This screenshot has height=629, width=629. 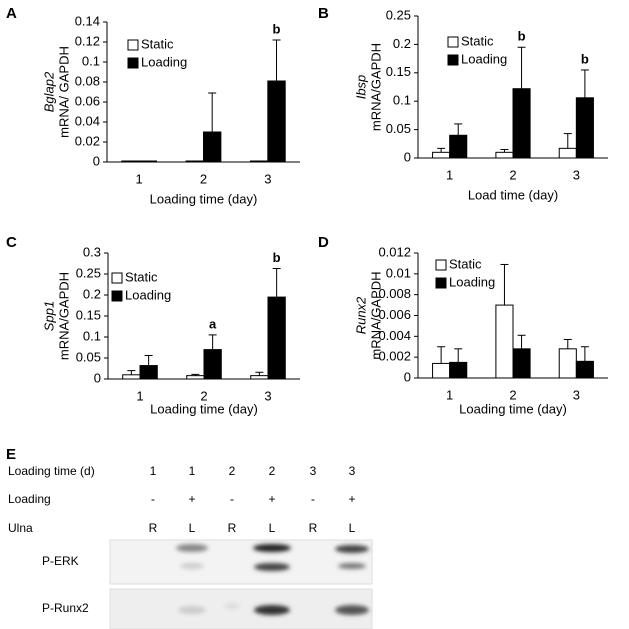 What do you see at coordinates (394, 356) in the screenshot?
I see `y-tick-label: 0.002` at bounding box center [394, 356].